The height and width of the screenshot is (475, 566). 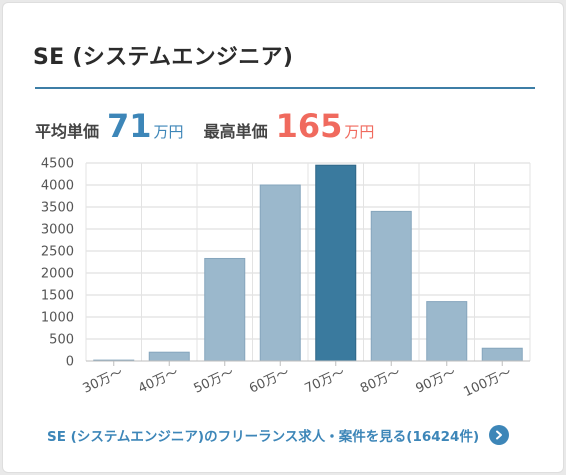 I want to click on title-divider, so click(x=285, y=88).